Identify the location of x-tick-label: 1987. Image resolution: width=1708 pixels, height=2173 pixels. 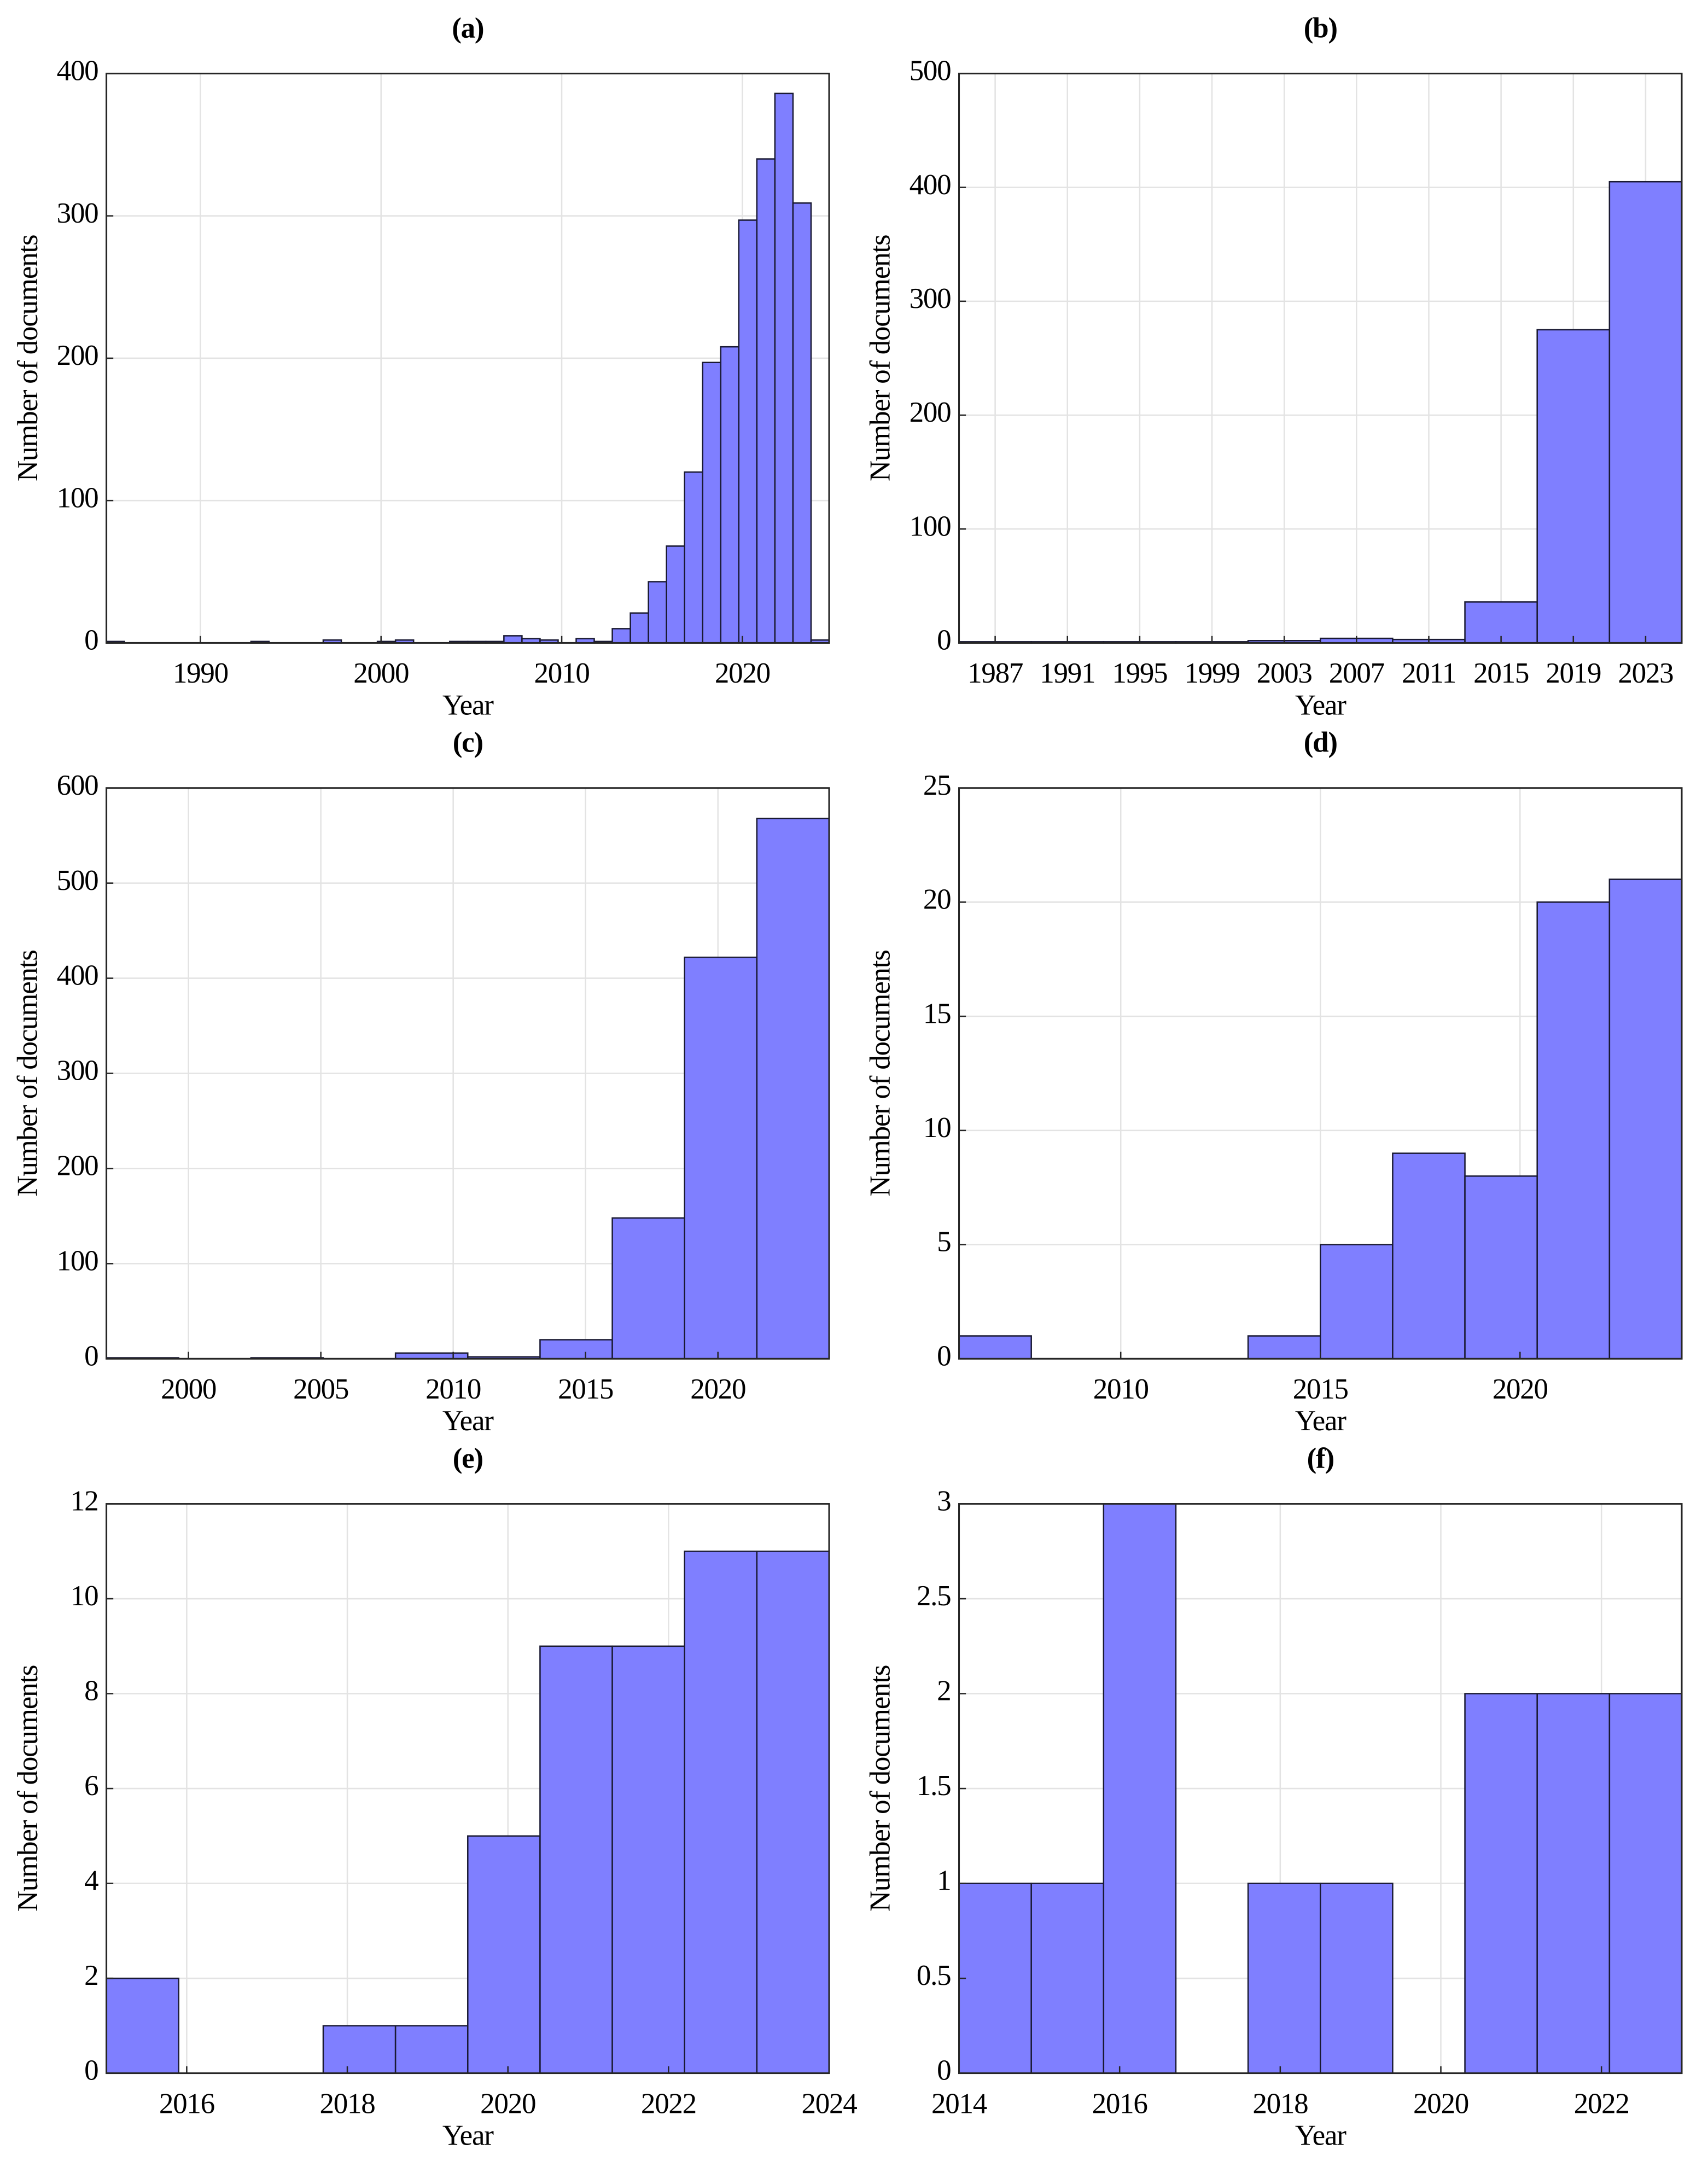
(995, 673).